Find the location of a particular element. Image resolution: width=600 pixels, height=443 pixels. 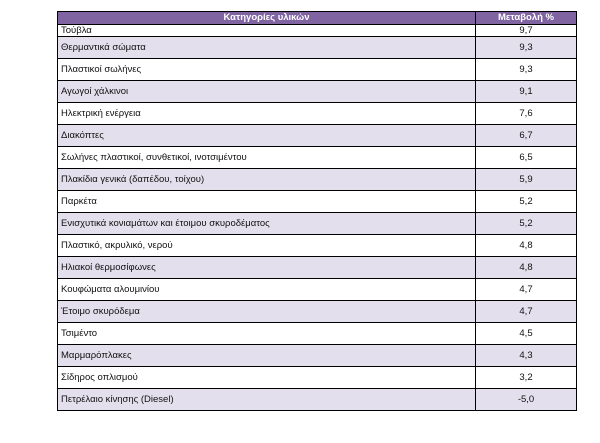

table-row: Θερμαντικά σώματα 9,3 is located at coordinates (317, 47).